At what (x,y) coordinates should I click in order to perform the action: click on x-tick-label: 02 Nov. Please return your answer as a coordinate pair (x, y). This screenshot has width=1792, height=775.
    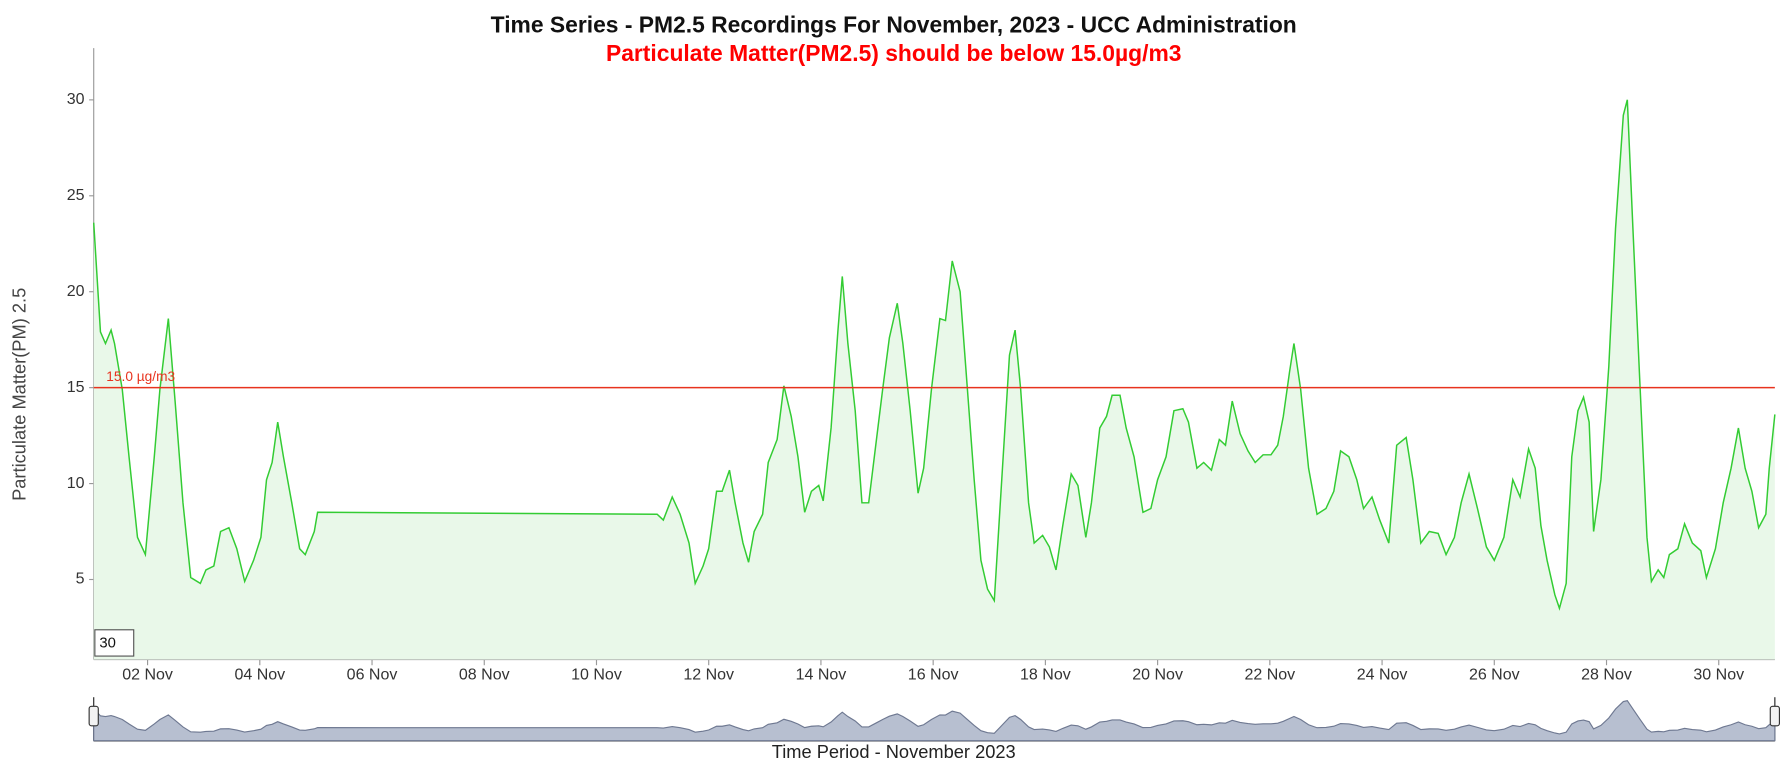
    Looking at the image, I should click on (147, 675).